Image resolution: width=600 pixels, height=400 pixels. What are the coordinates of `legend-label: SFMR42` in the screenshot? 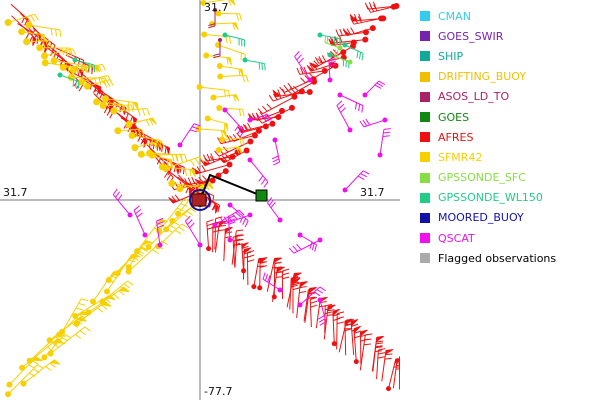 It's located at (460, 157).